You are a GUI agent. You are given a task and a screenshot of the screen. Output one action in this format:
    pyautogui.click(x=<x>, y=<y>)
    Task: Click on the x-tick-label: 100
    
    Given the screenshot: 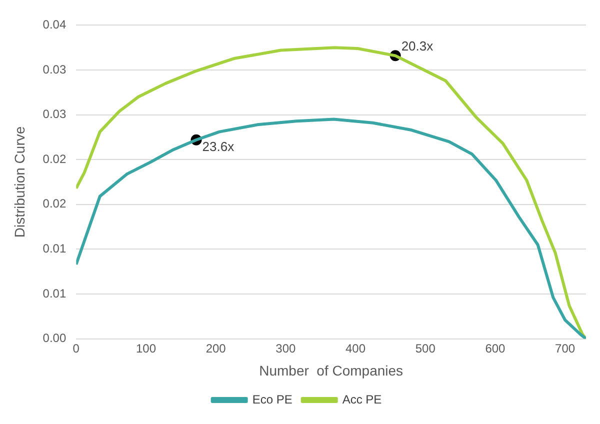 What is the action you would take?
    pyautogui.click(x=146, y=348)
    